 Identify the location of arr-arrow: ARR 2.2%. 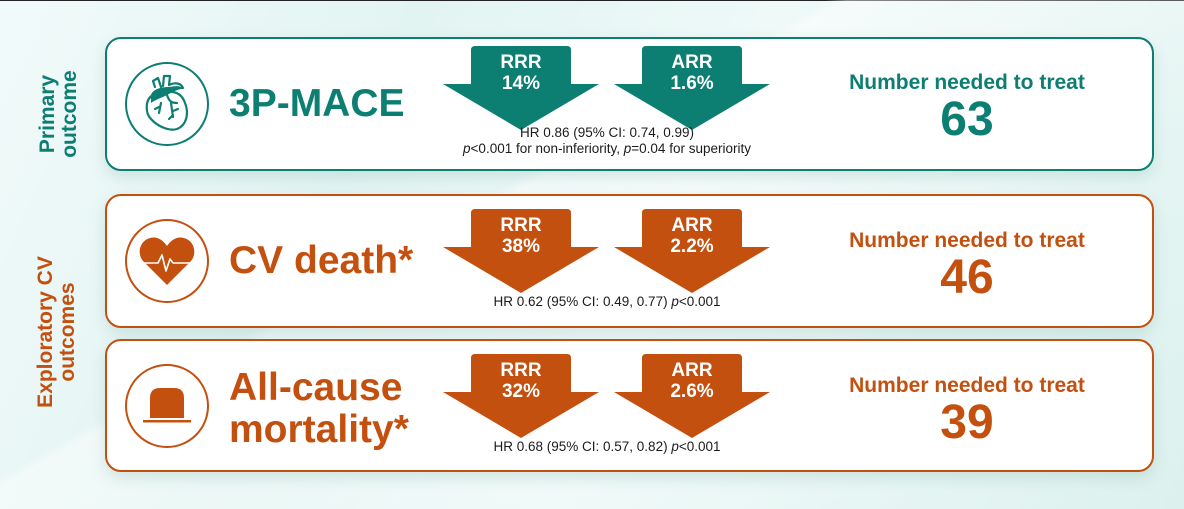
(692, 251).